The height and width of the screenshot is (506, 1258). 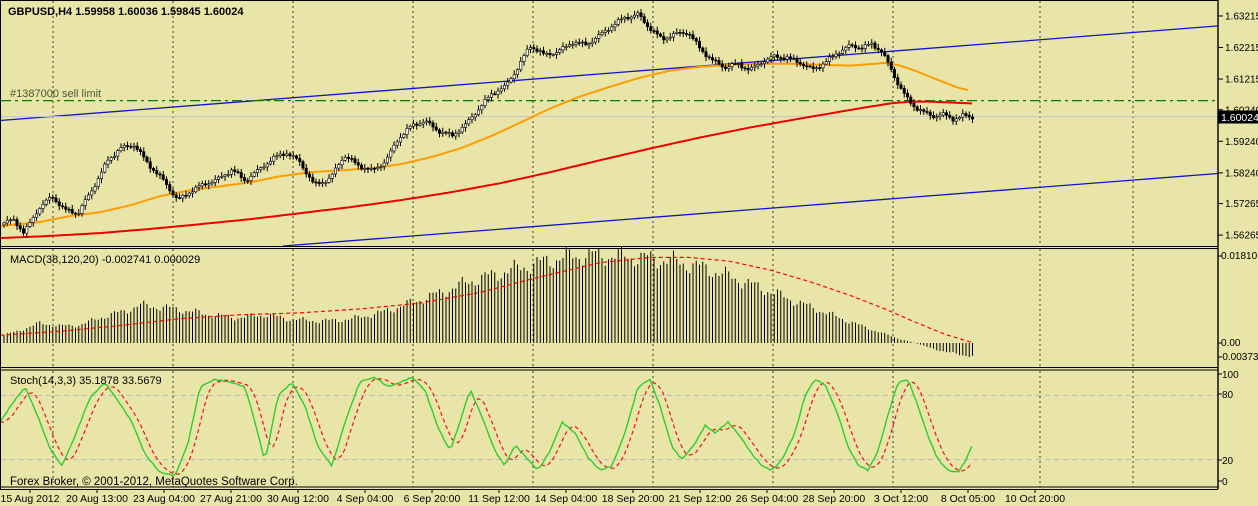 I want to click on price-tick-label: 1.62215, so click(x=1241, y=48).